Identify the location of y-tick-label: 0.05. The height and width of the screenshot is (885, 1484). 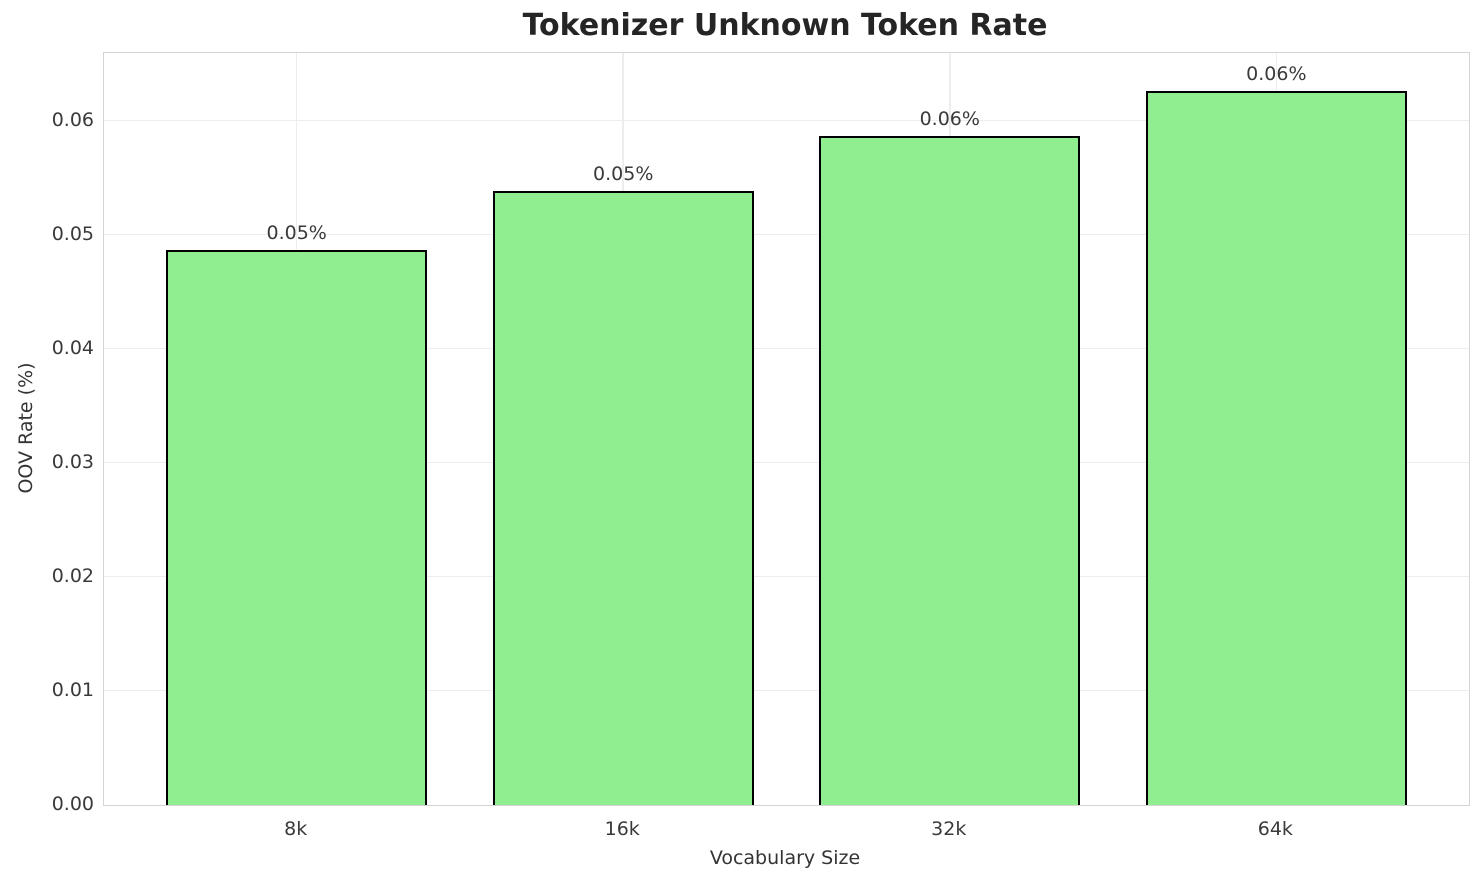
(72, 234).